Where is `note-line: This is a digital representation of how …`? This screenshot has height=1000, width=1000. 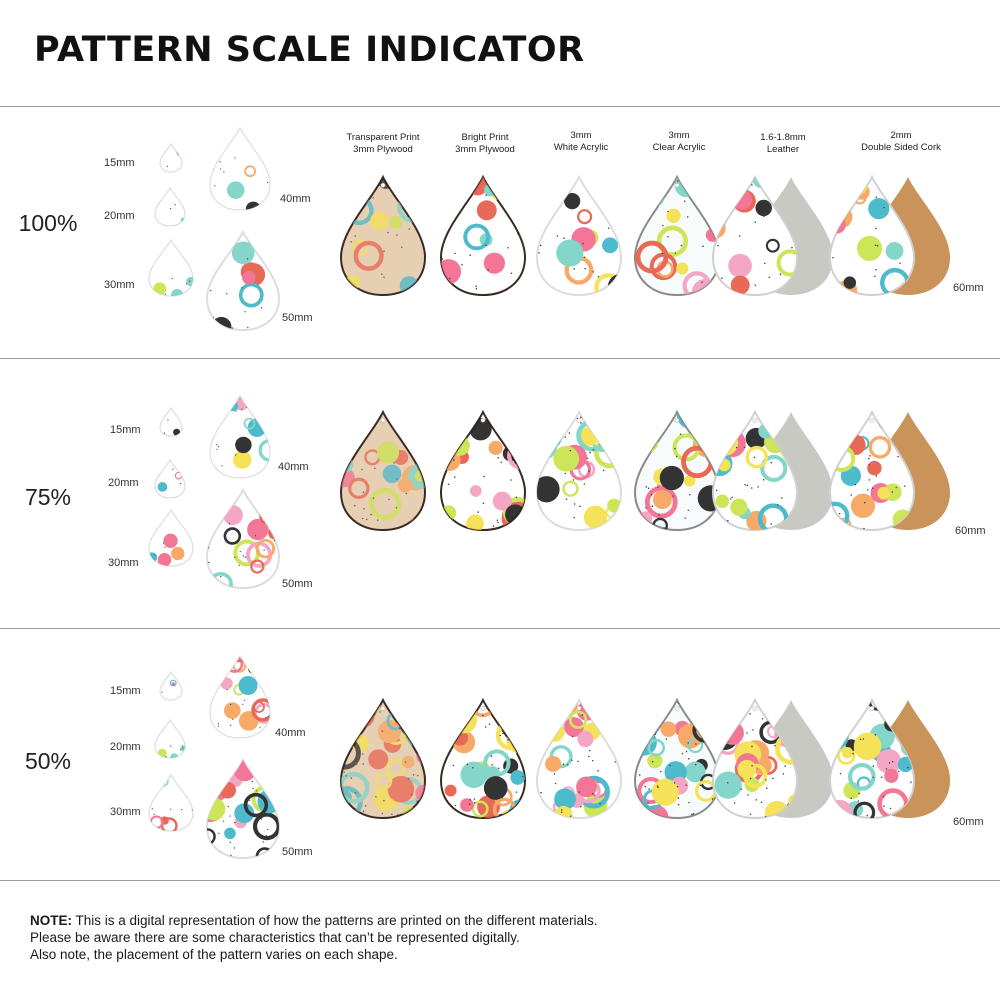 note-line: This is a digital representation of how … is located at coordinates (335, 920).